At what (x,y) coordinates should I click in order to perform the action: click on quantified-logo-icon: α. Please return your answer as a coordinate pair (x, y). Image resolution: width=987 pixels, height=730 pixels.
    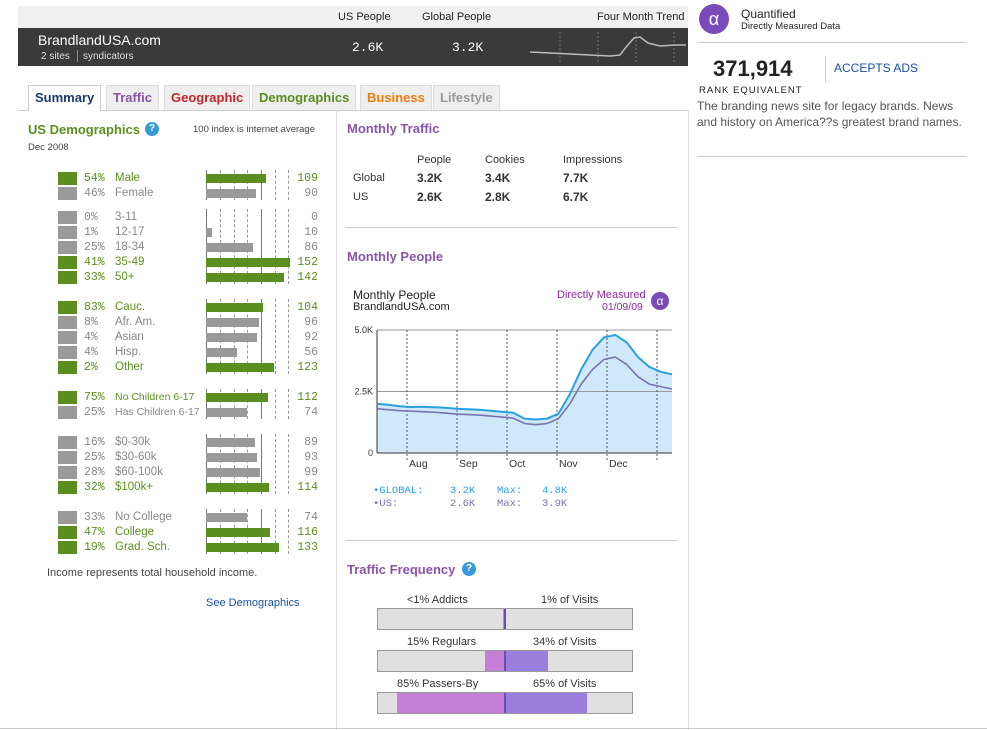
    Looking at the image, I should click on (714, 19).